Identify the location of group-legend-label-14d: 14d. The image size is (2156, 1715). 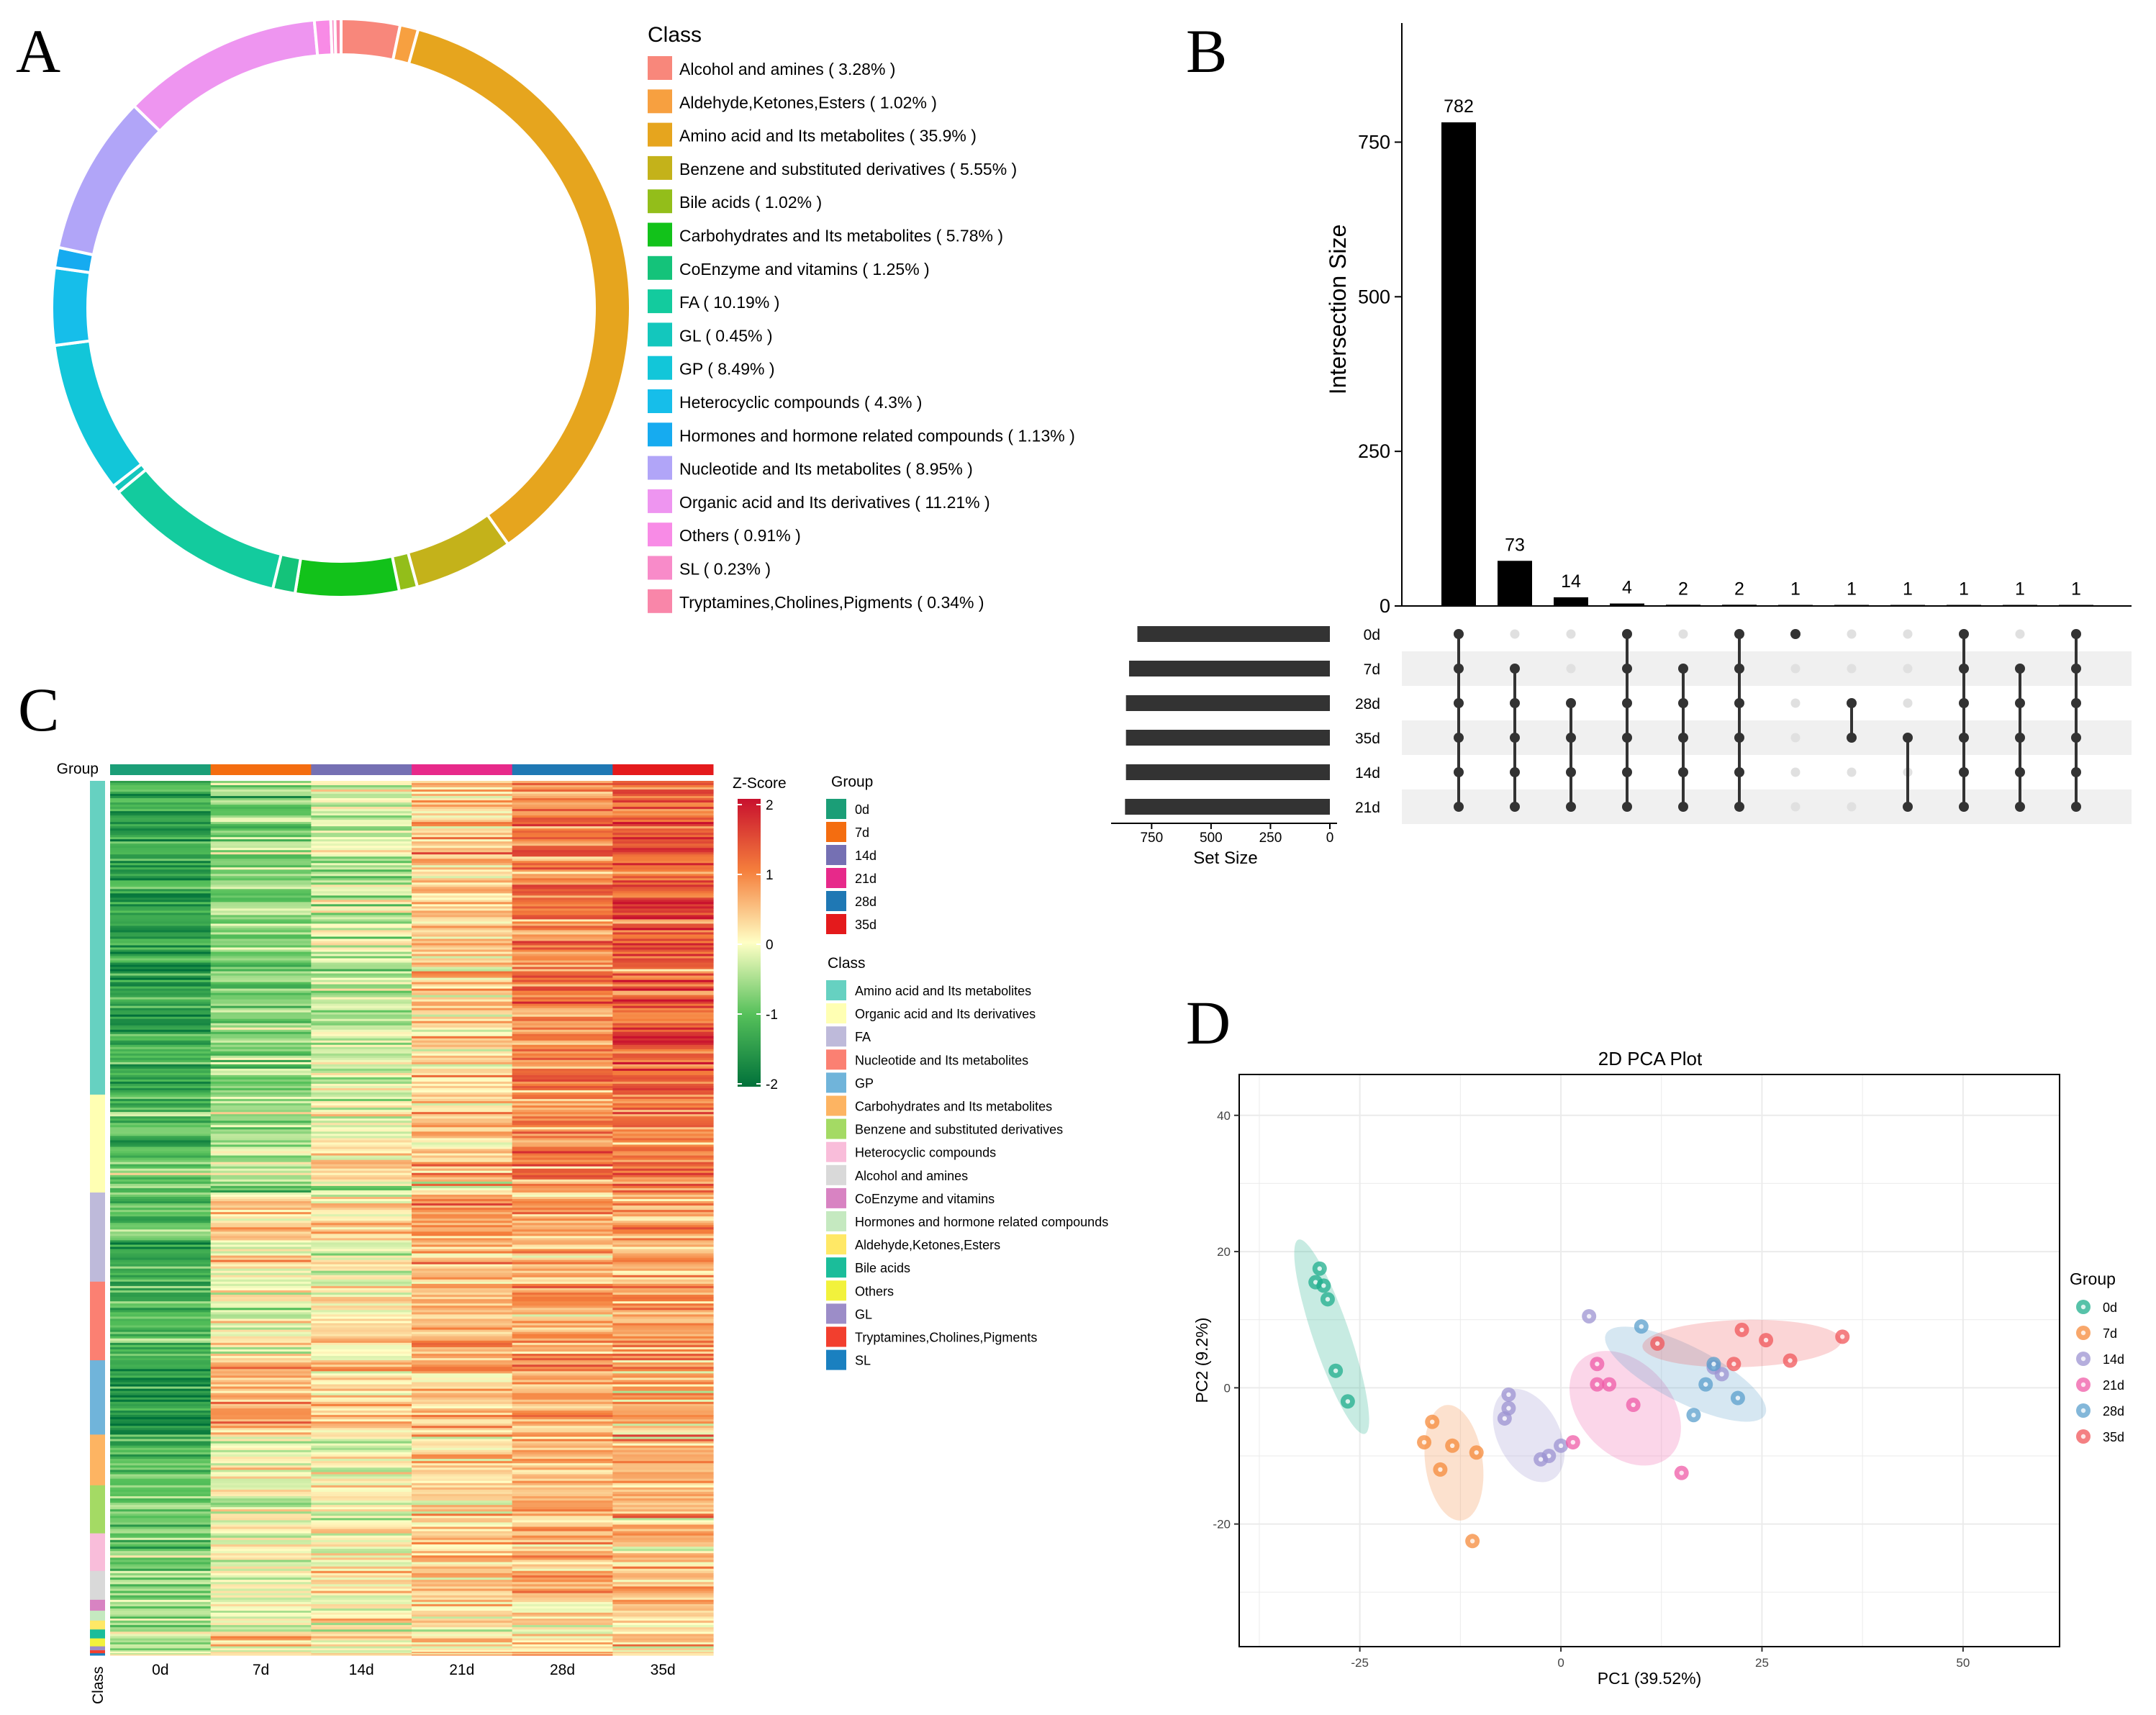
(866, 856).